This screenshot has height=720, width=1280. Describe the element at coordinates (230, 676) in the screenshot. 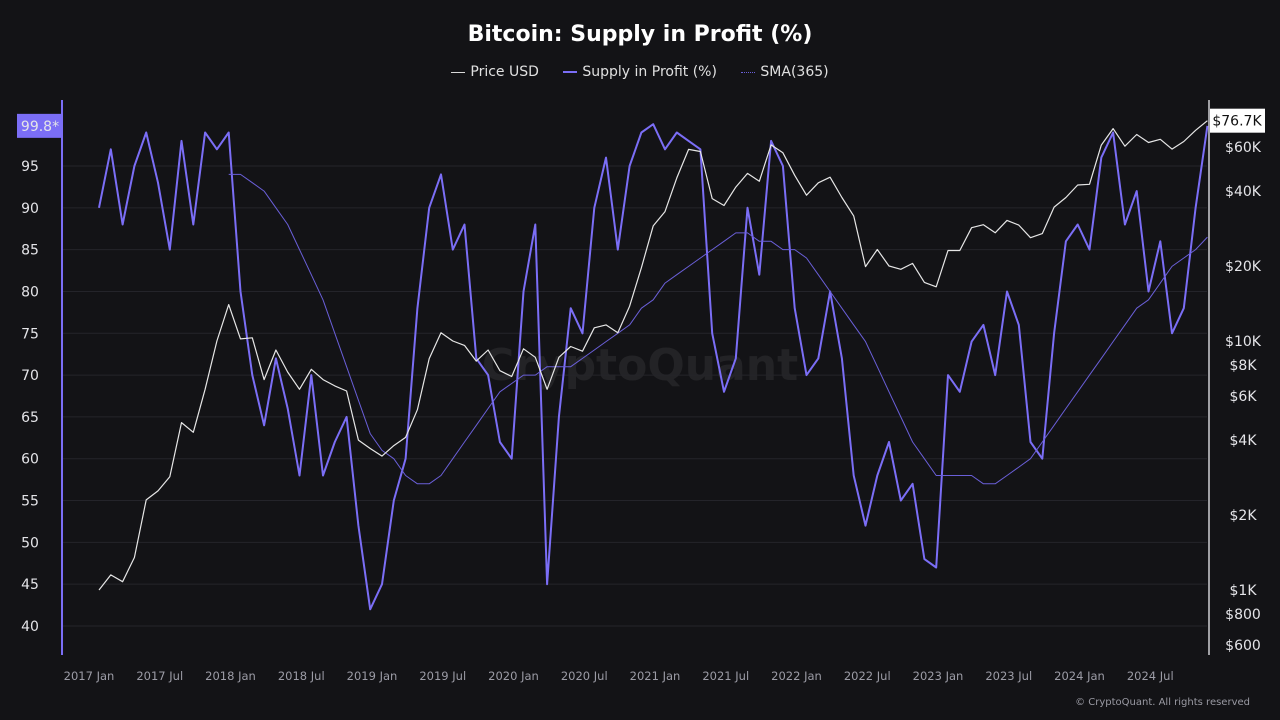

I see `x-tick-label: 2018 Jan` at that location.